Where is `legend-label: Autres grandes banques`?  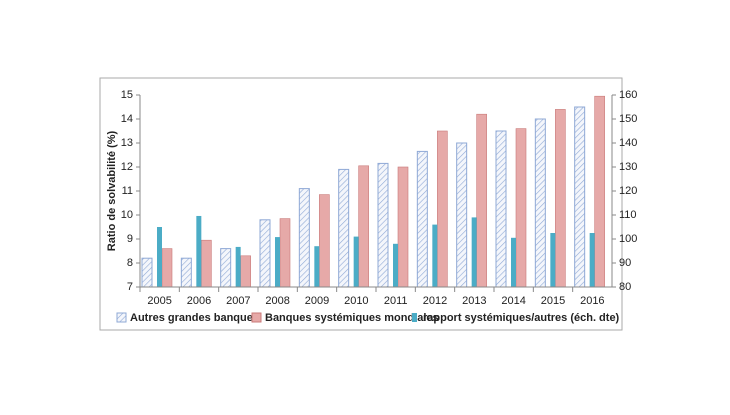
legend-label: Autres grandes banques is located at coordinates (194, 318).